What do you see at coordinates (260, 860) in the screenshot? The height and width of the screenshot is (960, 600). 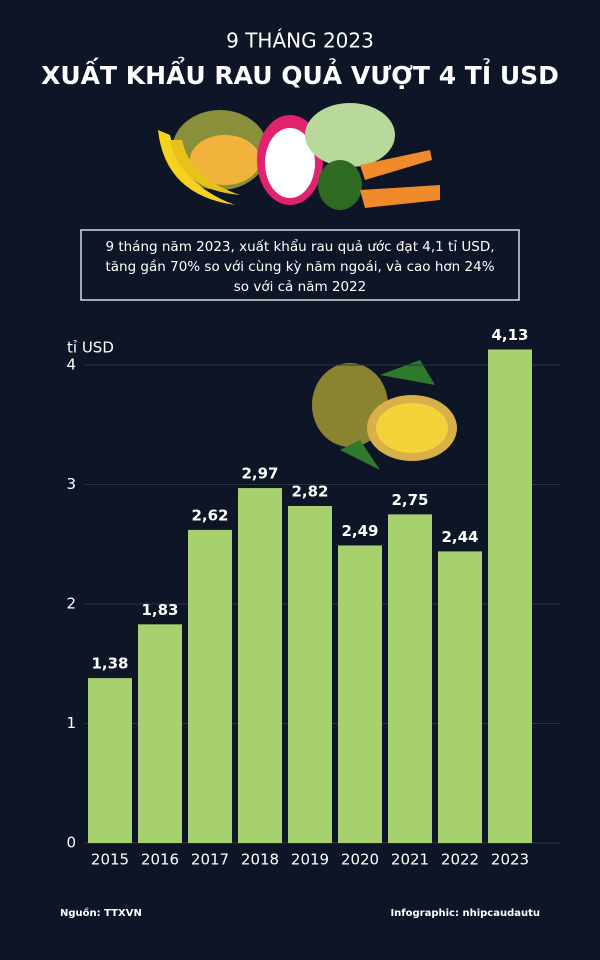 I see `x-tick-label: 2018` at bounding box center [260, 860].